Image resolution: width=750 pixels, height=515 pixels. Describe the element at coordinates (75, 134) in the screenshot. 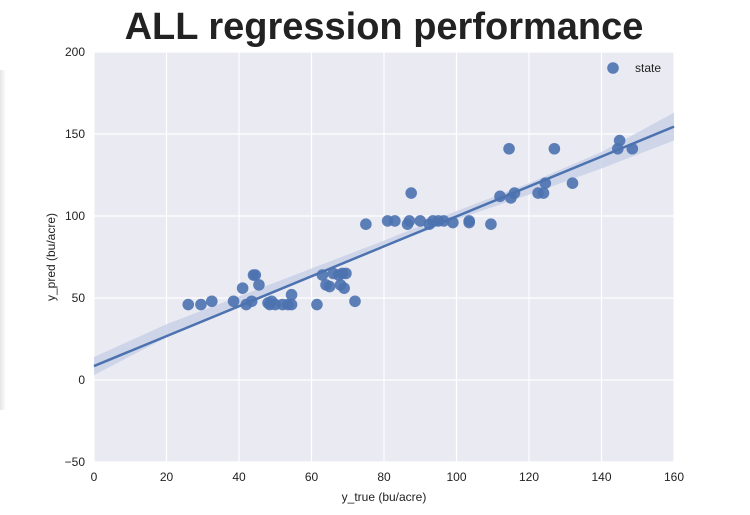

I see `y-tick-label: 150` at that location.